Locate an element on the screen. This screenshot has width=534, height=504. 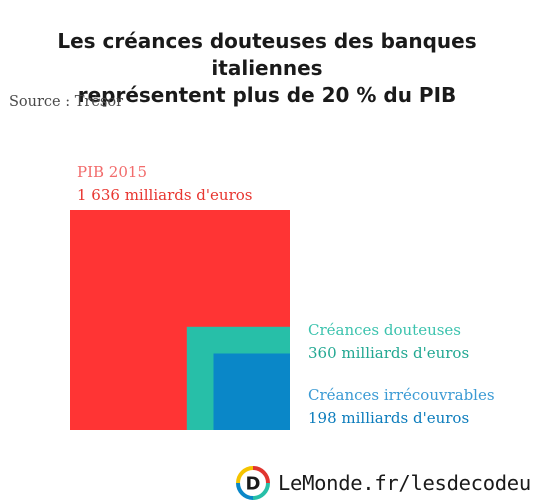
label-irrecouvrables-name: Créances irrécouvrables is located at coordinates (401, 395).